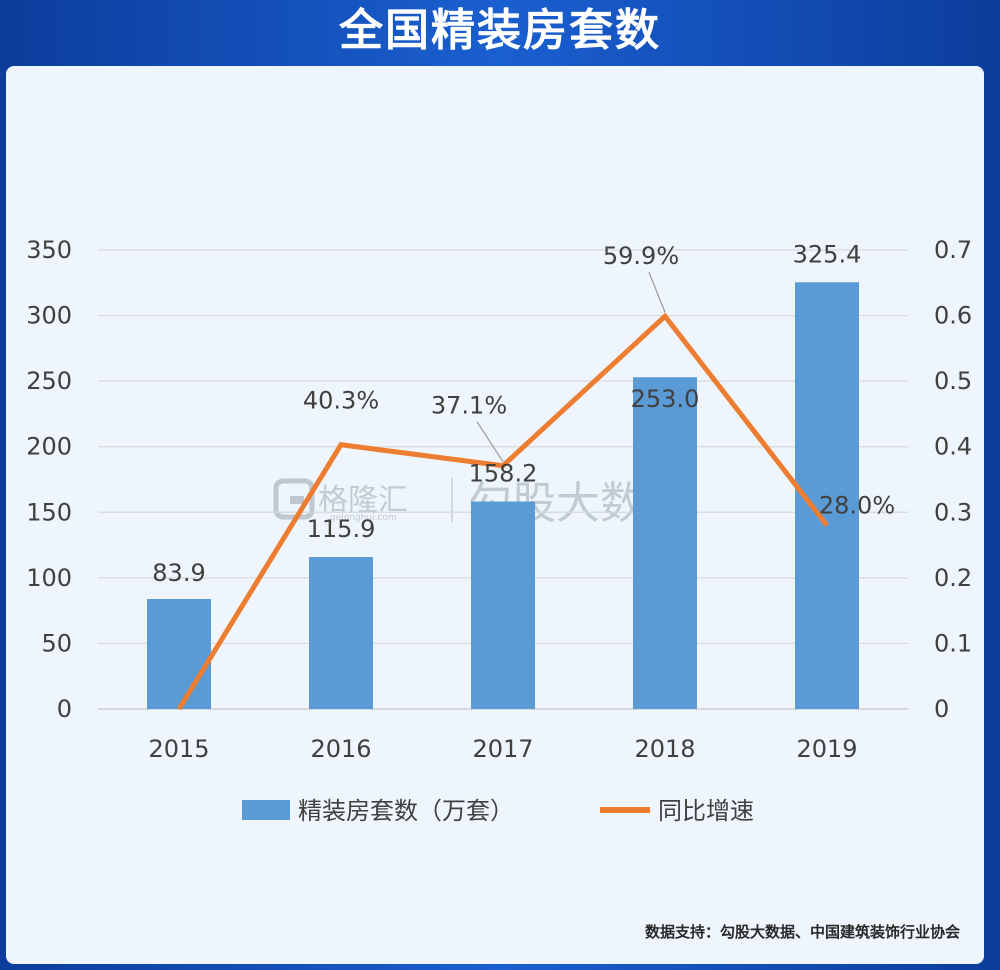  What do you see at coordinates (953, 250) in the screenshot?
I see `y-tick-label-right: 0.7` at bounding box center [953, 250].